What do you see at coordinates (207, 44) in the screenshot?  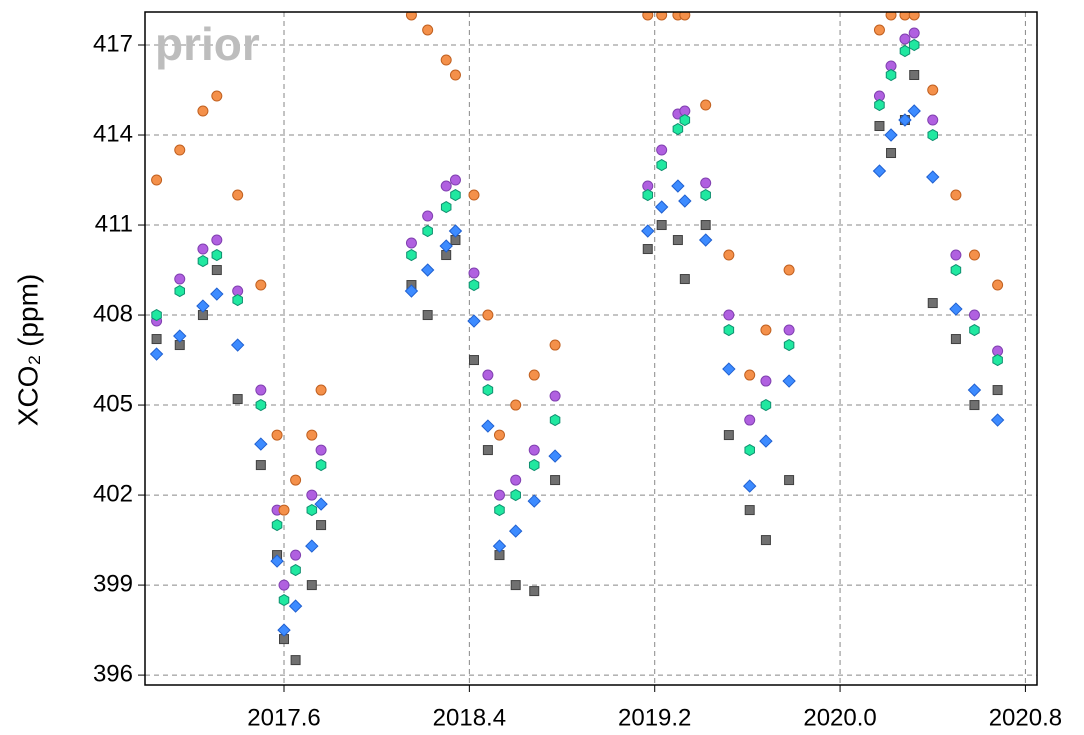 I see `annotation: prior` at bounding box center [207, 44].